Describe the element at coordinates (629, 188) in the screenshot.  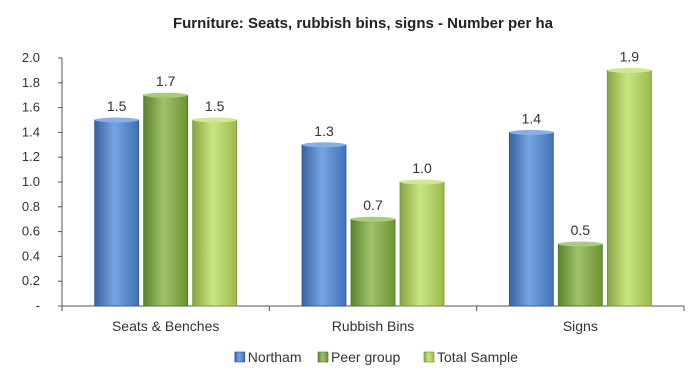
I see `bar-signs-total-sample` at that location.